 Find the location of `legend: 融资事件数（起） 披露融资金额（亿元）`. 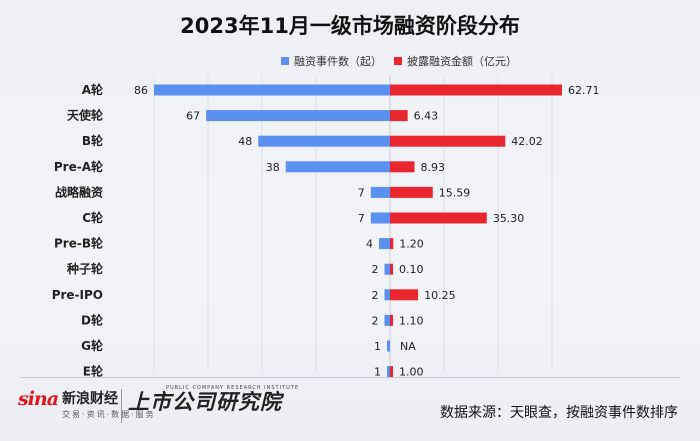

legend: 融资事件数（起） 披露融资金额（亿元） is located at coordinates (350, 61).